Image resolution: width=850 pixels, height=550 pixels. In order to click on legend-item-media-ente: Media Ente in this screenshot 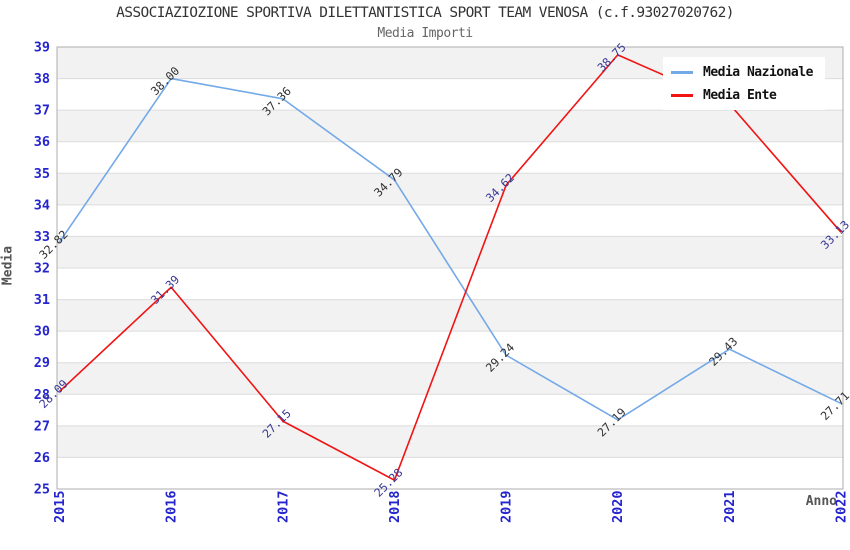, I will do `click(742, 95)`.